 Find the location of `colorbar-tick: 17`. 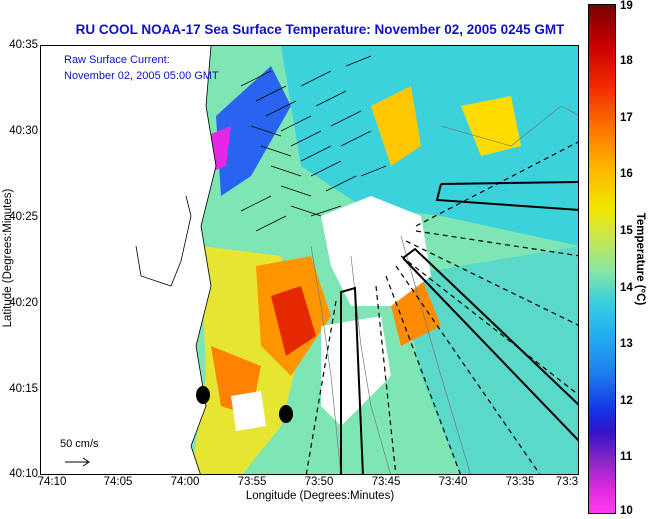

colorbar-tick: 17 is located at coordinates (626, 118).